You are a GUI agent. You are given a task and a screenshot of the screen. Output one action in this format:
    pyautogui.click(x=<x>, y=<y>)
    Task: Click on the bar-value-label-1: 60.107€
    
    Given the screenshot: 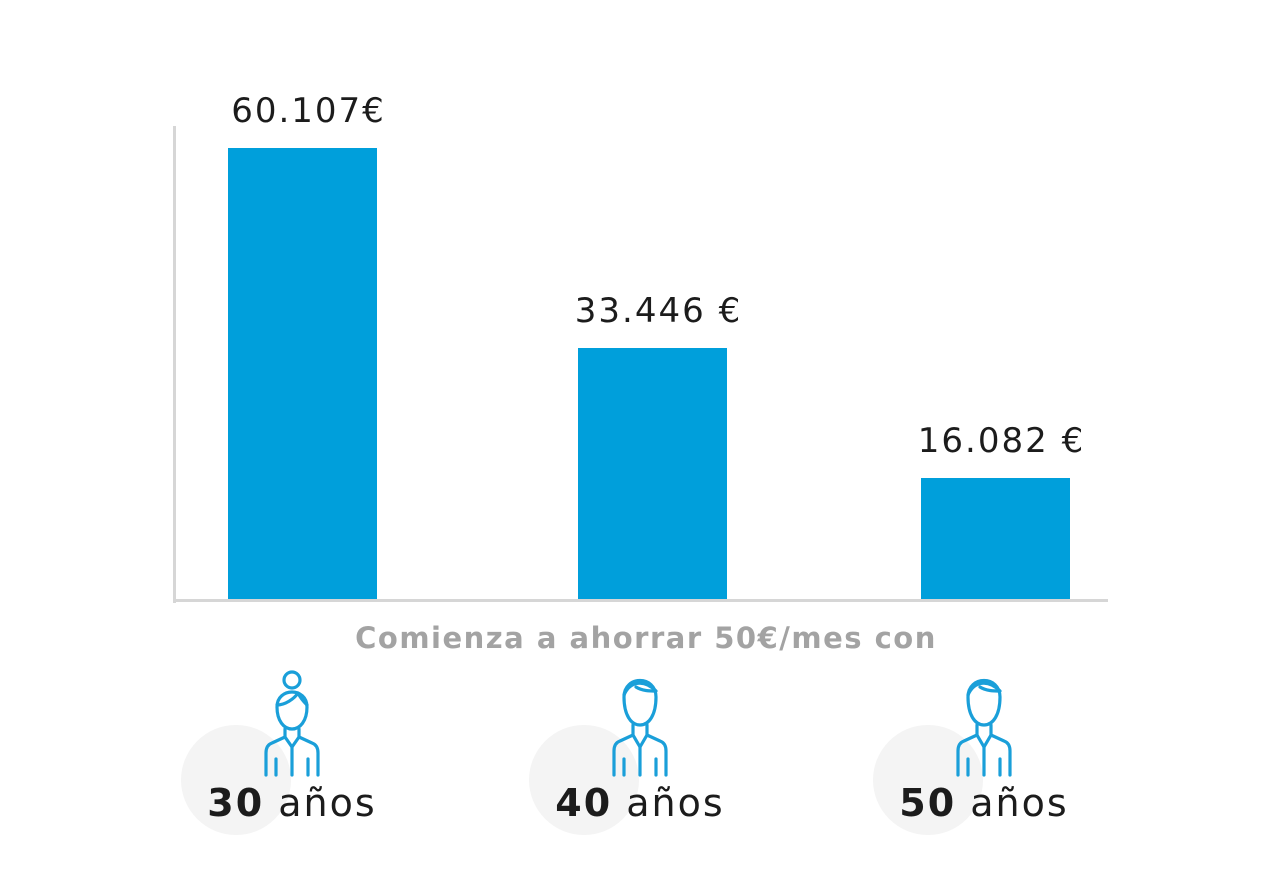 What is the action you would take?
    pyautogui.click(x=308, y=111)
    